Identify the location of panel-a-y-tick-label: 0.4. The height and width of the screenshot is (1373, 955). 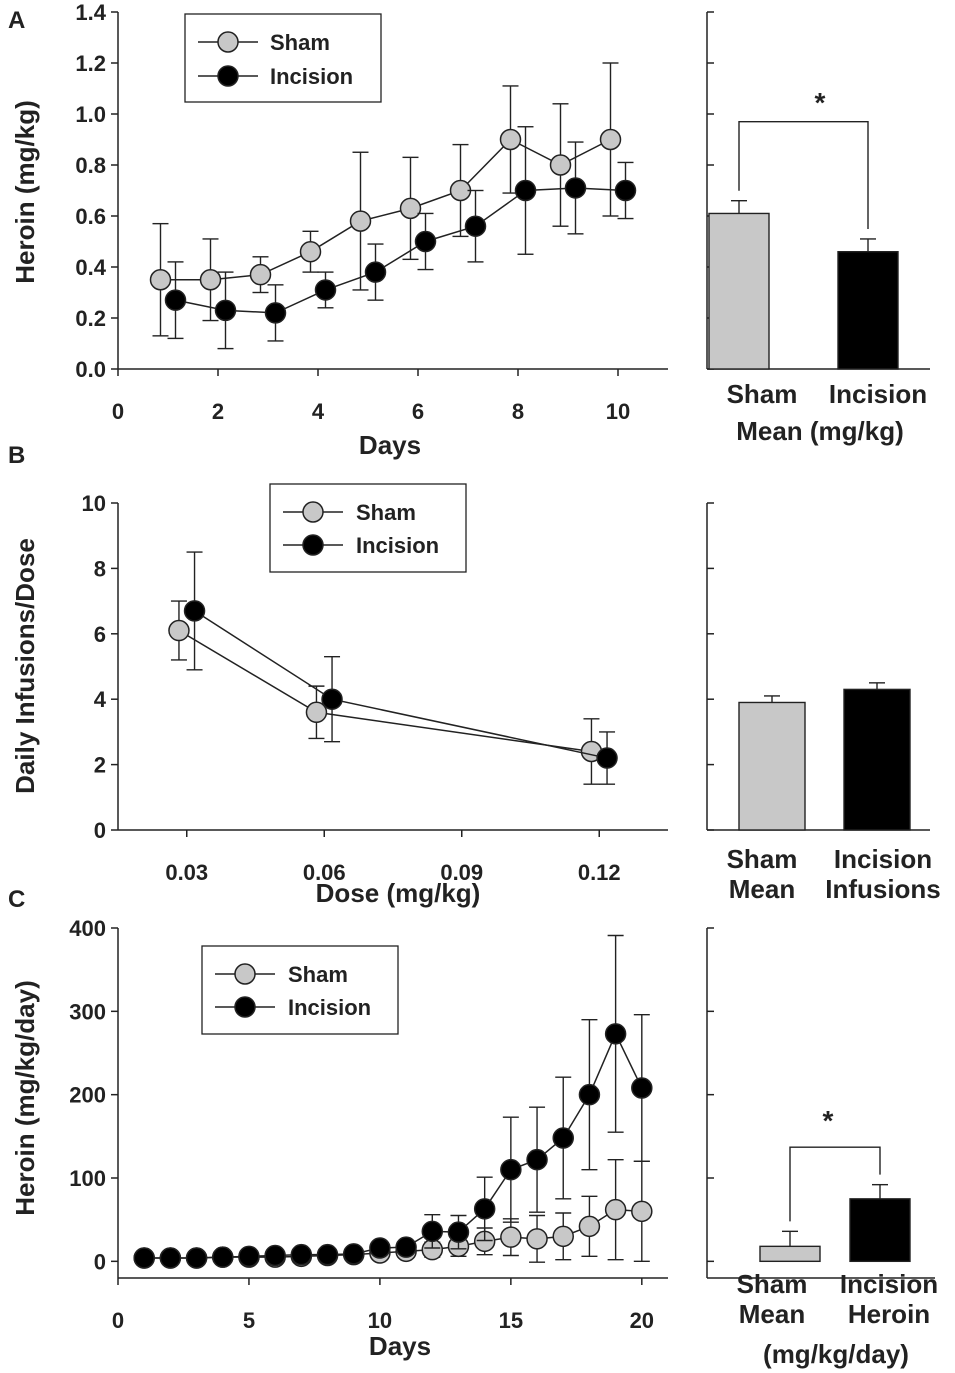
(90, 267).